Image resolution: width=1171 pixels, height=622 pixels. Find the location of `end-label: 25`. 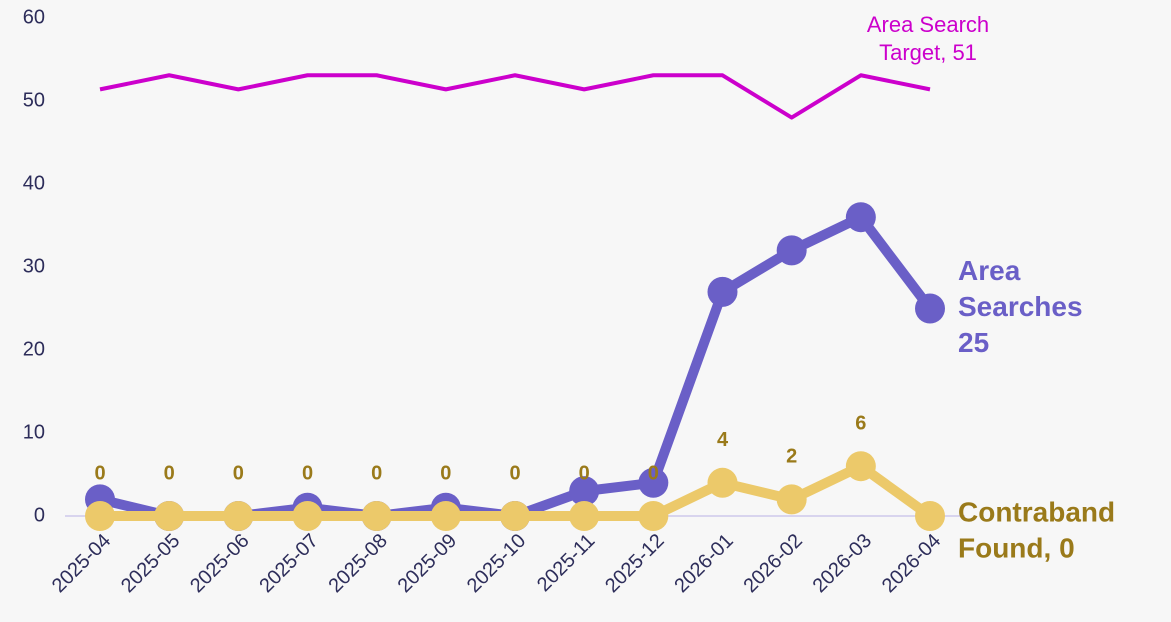

end-label: 25 is located at coordinates (973, 342).